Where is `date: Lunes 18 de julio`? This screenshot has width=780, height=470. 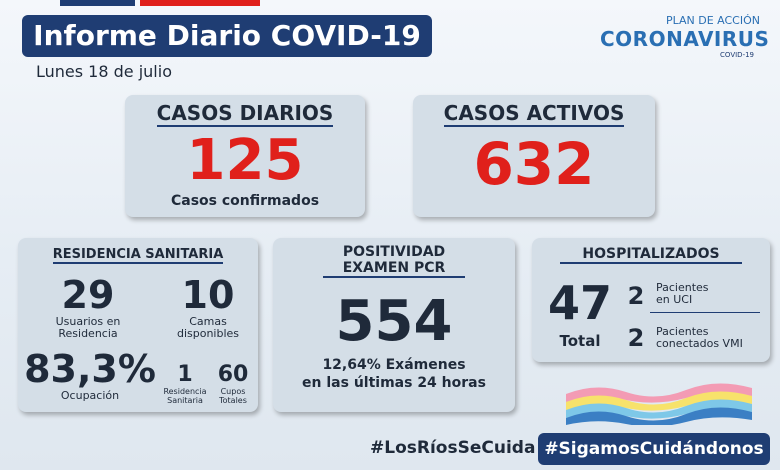
date: Lunes 18 de julio is located at coordinates (104, 71).